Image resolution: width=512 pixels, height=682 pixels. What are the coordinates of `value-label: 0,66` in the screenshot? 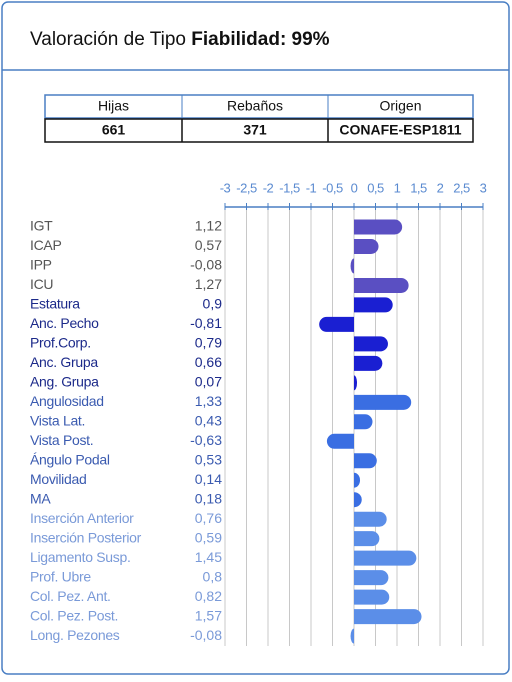 It's located at (208, 362).